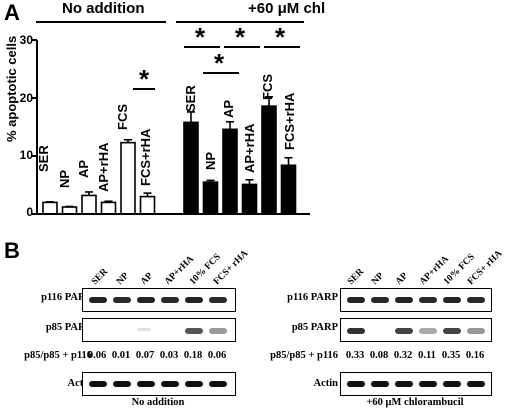 This screenshot has height=412, width=520. What do you see at coordinates (427, 355) in the screenshot?
I see `ratio-right-aprha: 0.11` at bounding box center [427, 355].